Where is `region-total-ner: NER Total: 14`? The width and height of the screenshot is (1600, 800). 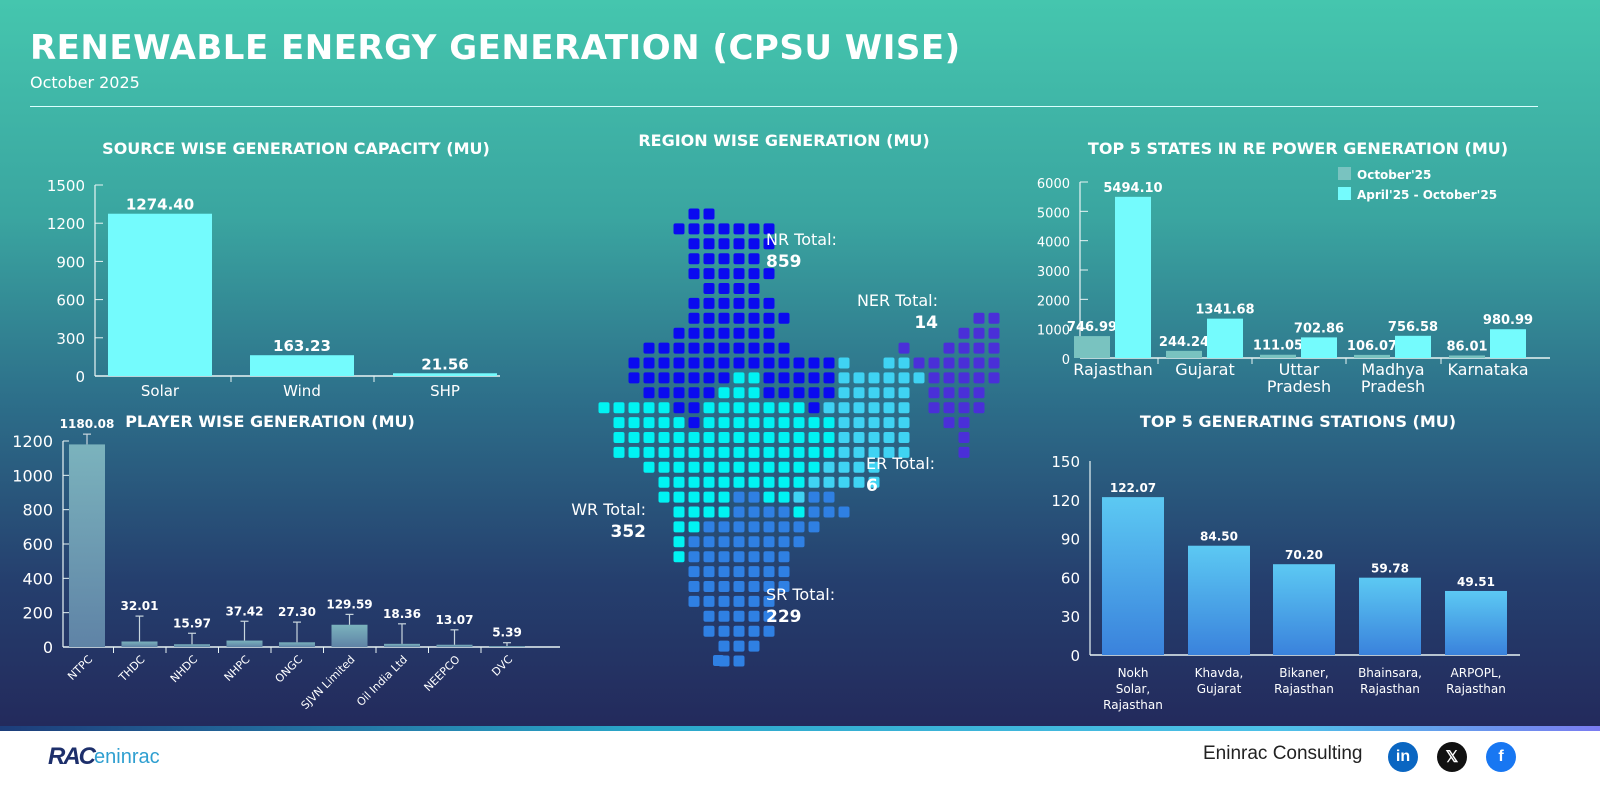 region-total-ner: NER Total: 14 is located at coordinates (895, 312).